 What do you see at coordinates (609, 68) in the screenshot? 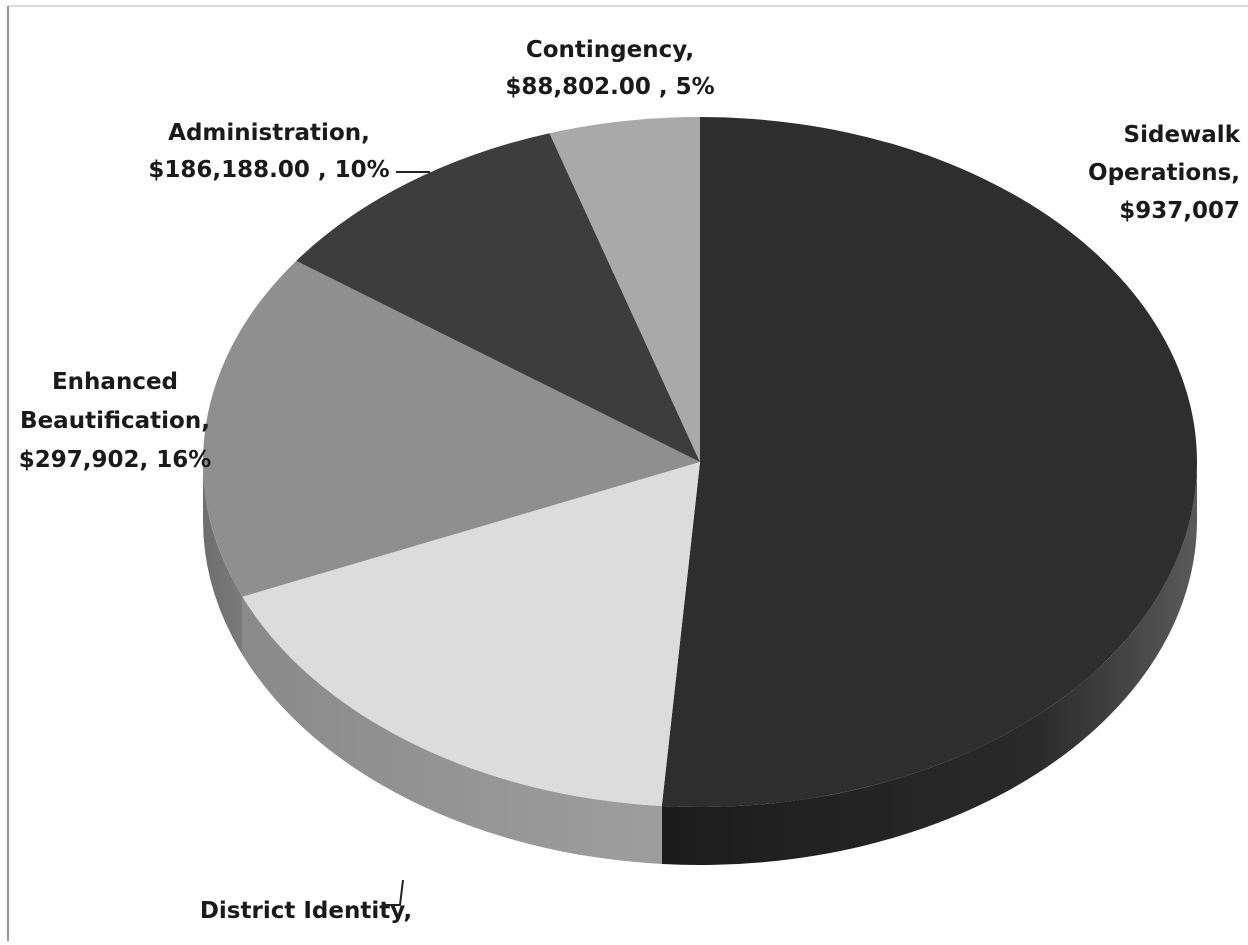
I see `slice-label-4: Contingency, $88,802.00 , 5%` at bounding box center [609, 68].